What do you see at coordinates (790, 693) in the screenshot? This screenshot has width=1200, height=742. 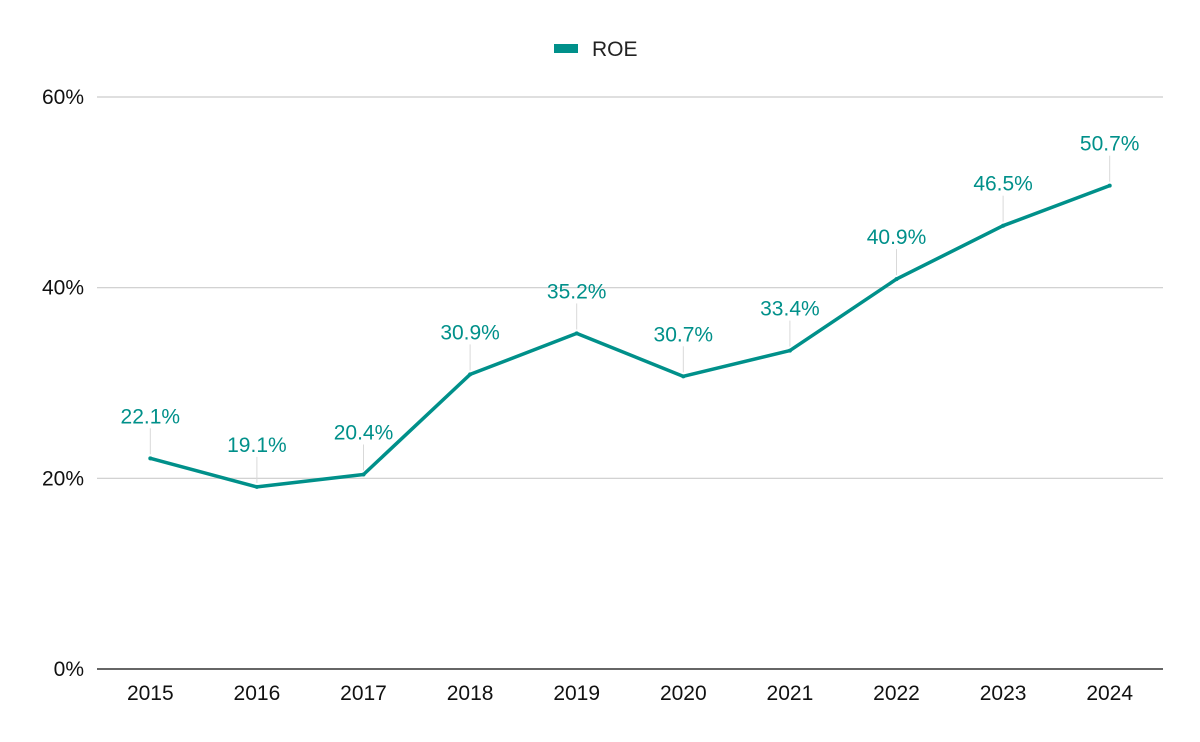 I see `x-tick-label: 2021` at bounding box center [790, 693].